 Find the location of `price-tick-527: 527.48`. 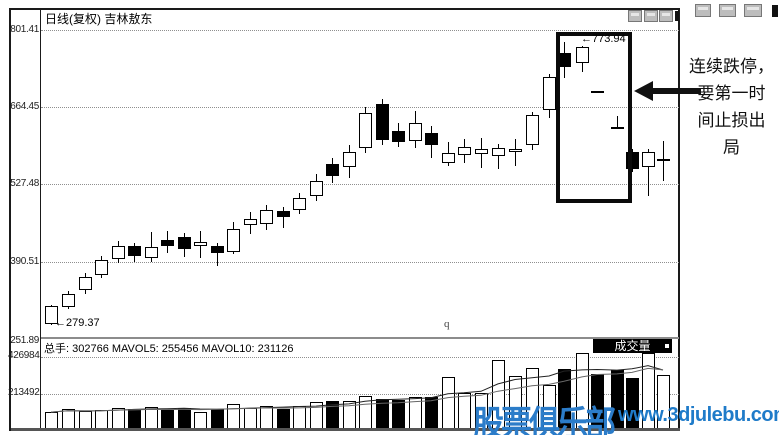

price-tick-527: 527.48 is located at coordinates (24, 183).